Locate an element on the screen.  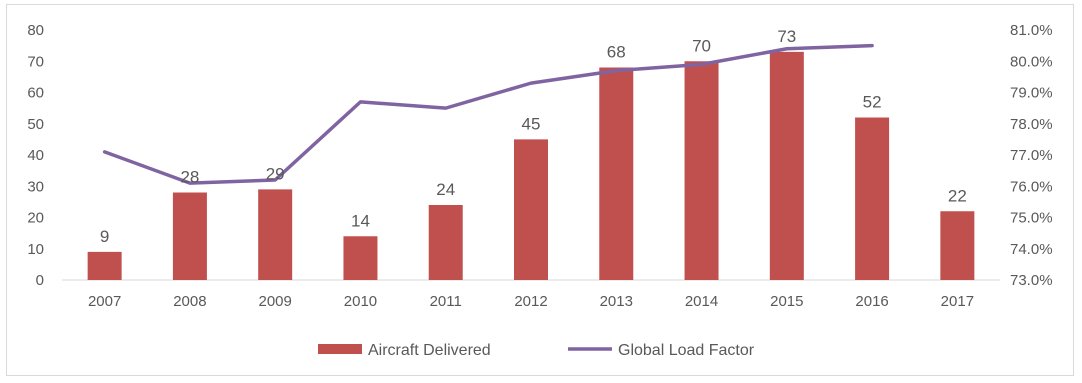
legend-line-label: Global Load Factor is located at coordinates (686, 350).